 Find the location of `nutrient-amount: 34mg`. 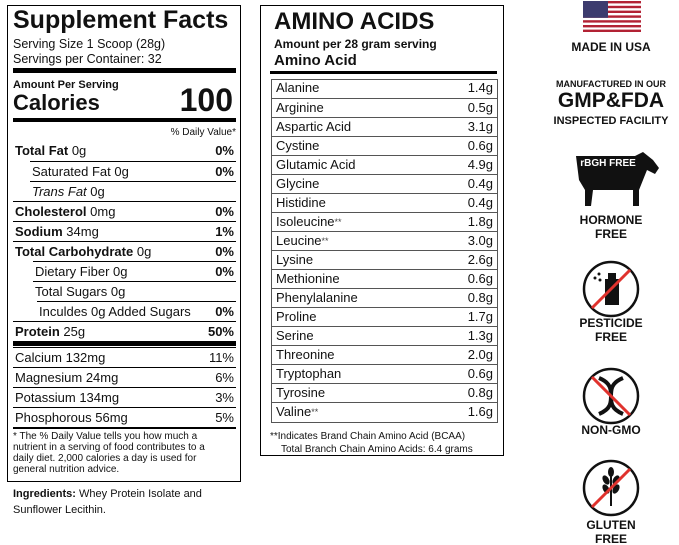

nutrient-amount: 34mg is located at coordinates (82, 231).